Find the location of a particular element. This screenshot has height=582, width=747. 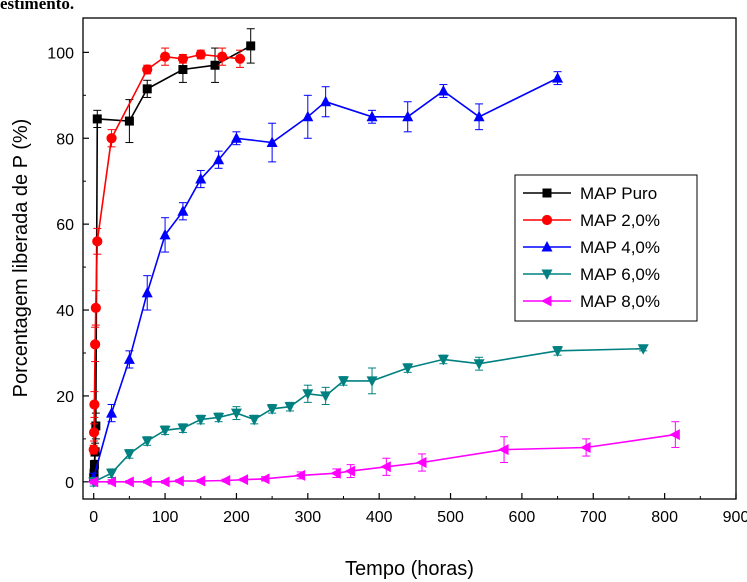

y-tick-label: 60 is located at coordinates (65, 225).